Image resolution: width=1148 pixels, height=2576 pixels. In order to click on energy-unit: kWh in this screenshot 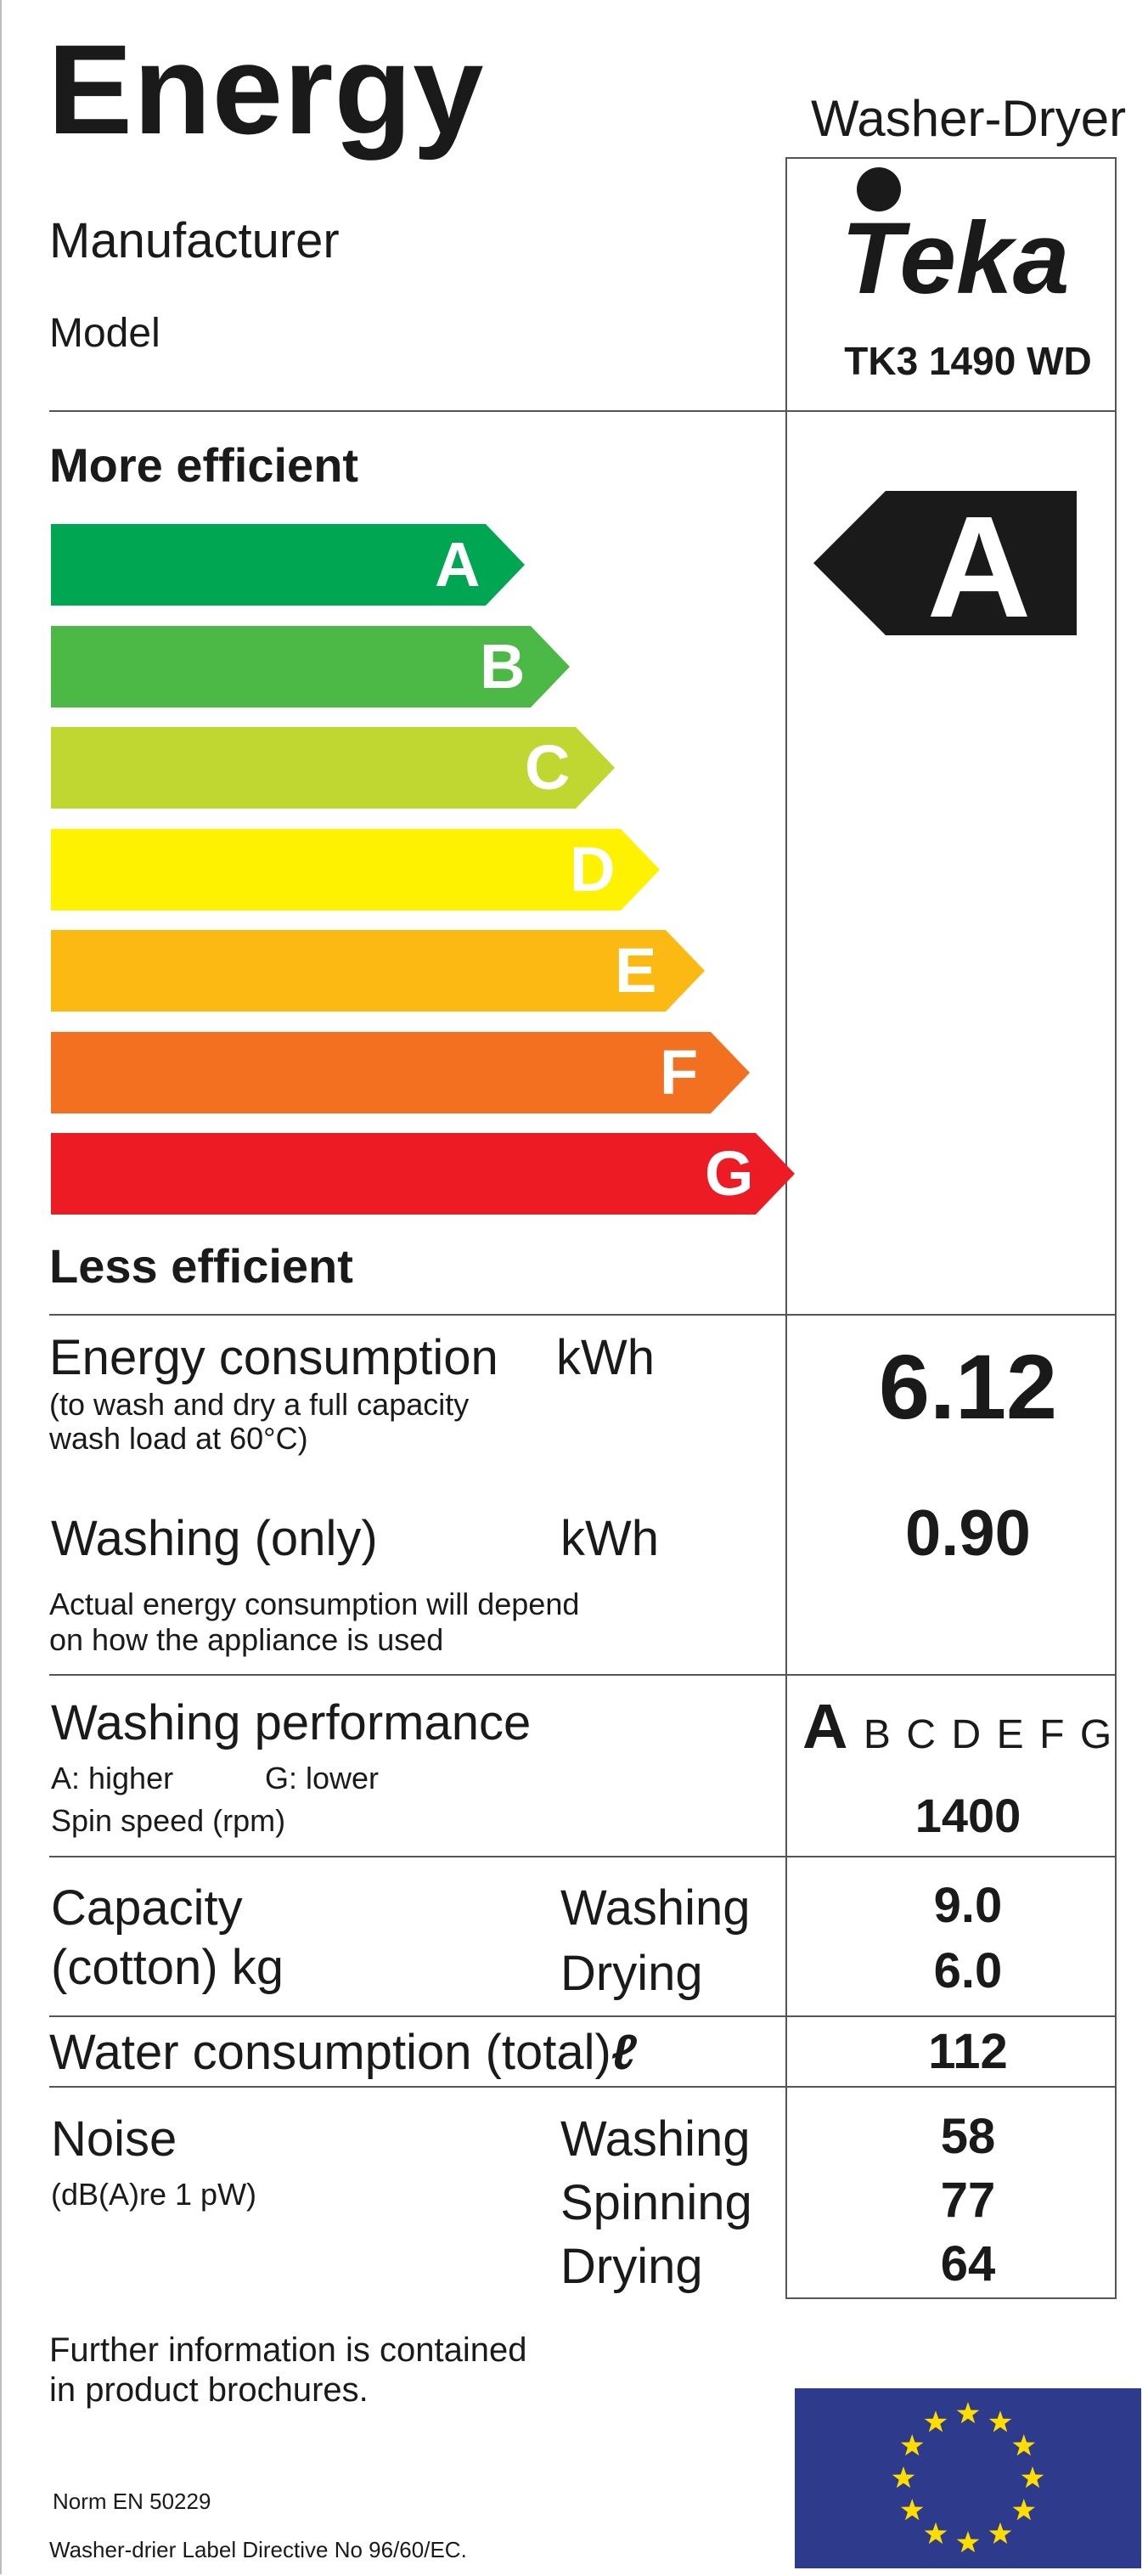, I will do `click(605, 1357)`.